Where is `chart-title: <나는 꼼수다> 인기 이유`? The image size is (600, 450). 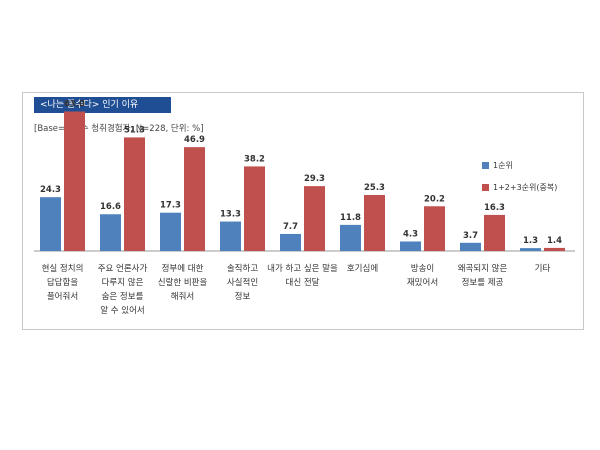 chart-title: <나는 꼼수다> 인기 이유 is located at coordinates (102, 105).